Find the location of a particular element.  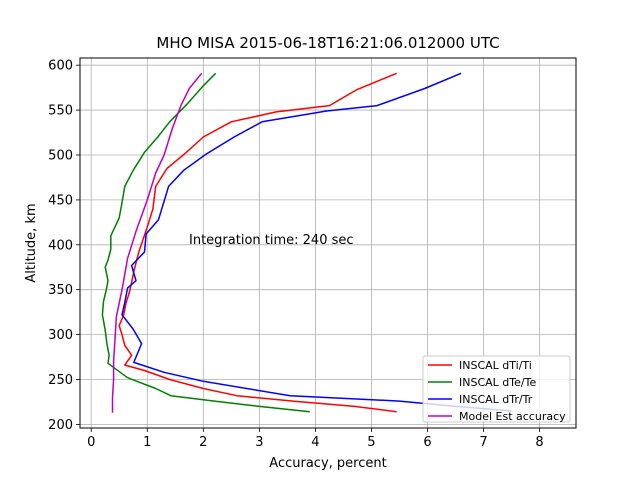

x-tick-label: 2 is located at coordinates (203, 442).